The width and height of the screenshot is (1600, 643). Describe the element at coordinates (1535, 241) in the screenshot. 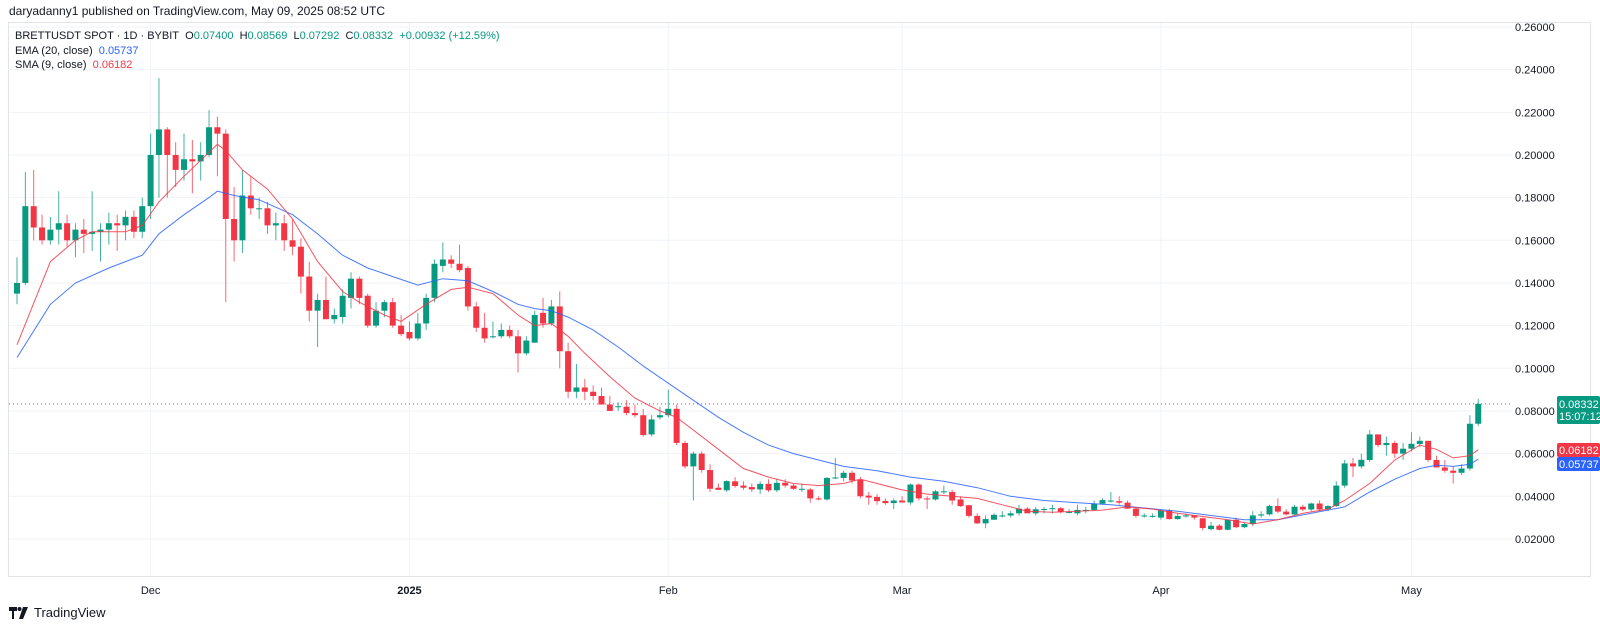

I see `y-tick-label: 0.16000` at that location.